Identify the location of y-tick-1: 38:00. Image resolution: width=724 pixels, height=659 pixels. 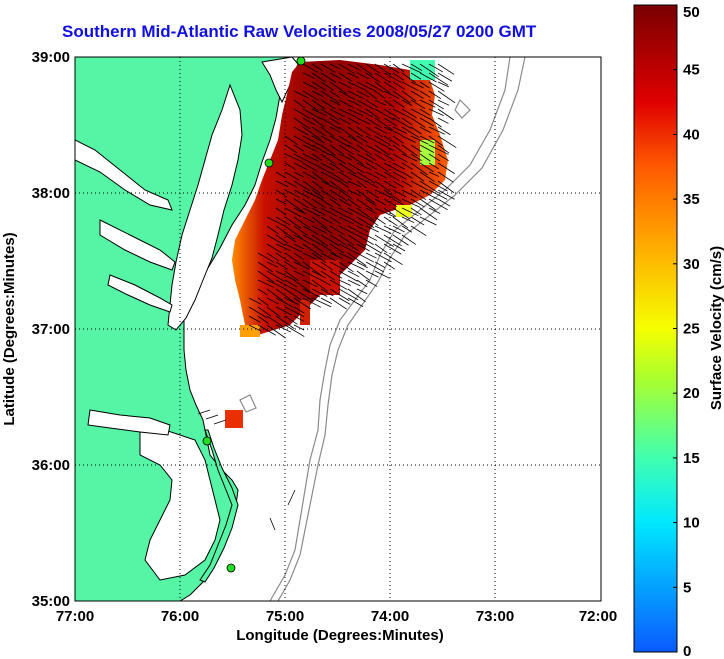
(51, 193).